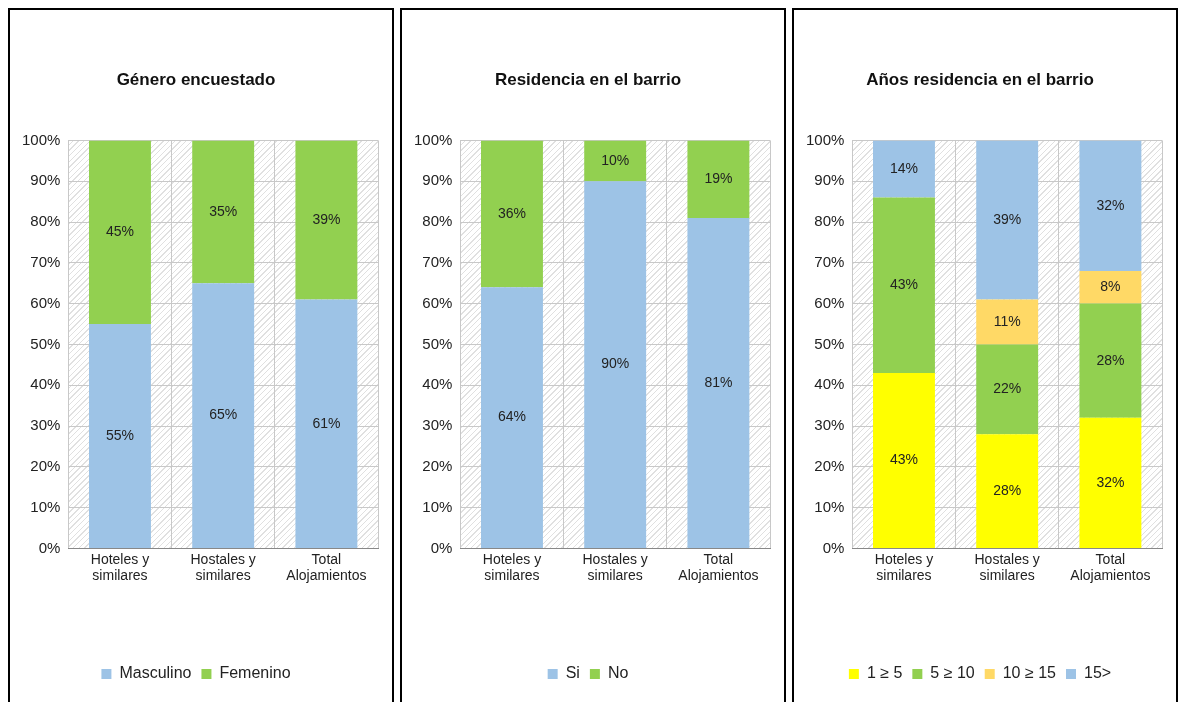 This screenshot has height=702, width=1186. What do you see at coordinates (572, 673) in the screenshot?
I see `legend-label: Si` at bounding box center [572, 673].